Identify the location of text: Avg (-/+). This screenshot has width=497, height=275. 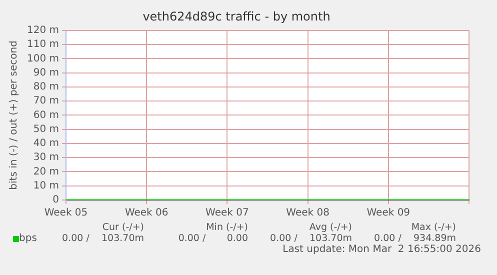
(330, 227).